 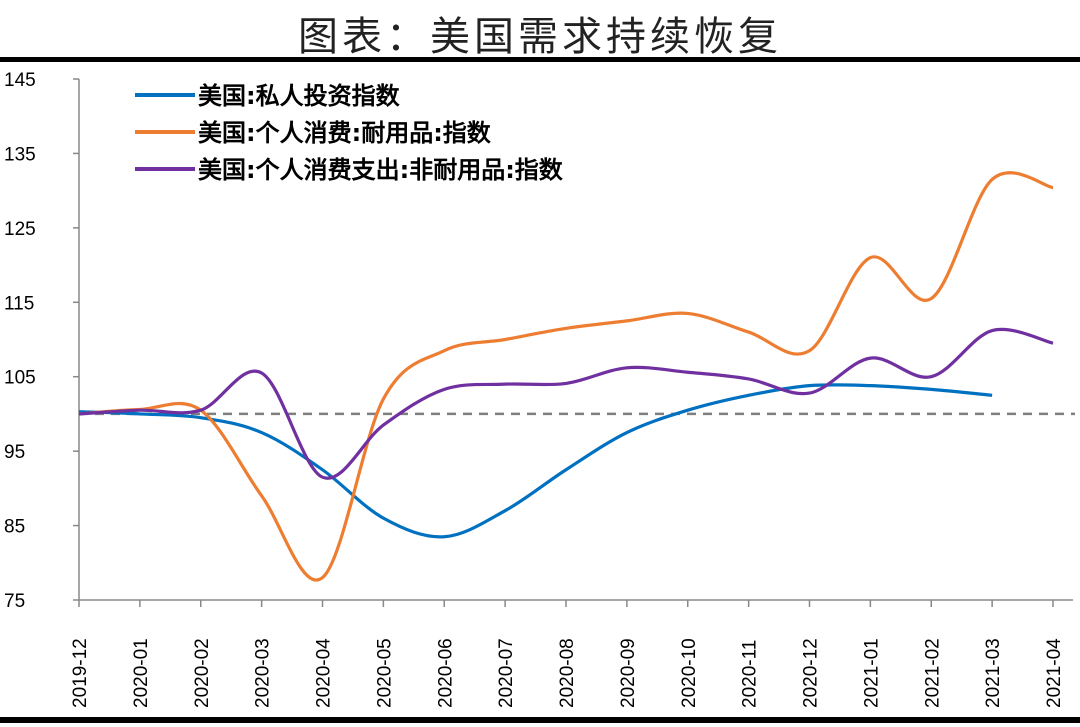 What do you see at coordinates (14, 452) in the screenshot?
I see `y-tick-label: 95` at bounding box center [14, 452].